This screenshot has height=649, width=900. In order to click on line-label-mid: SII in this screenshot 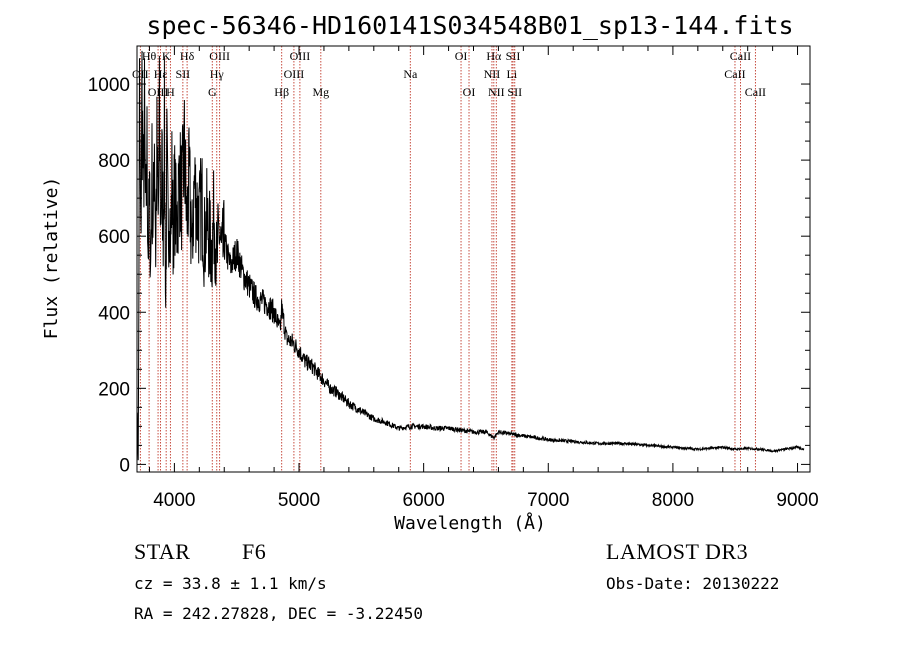, I will do `click(183, 74)`.